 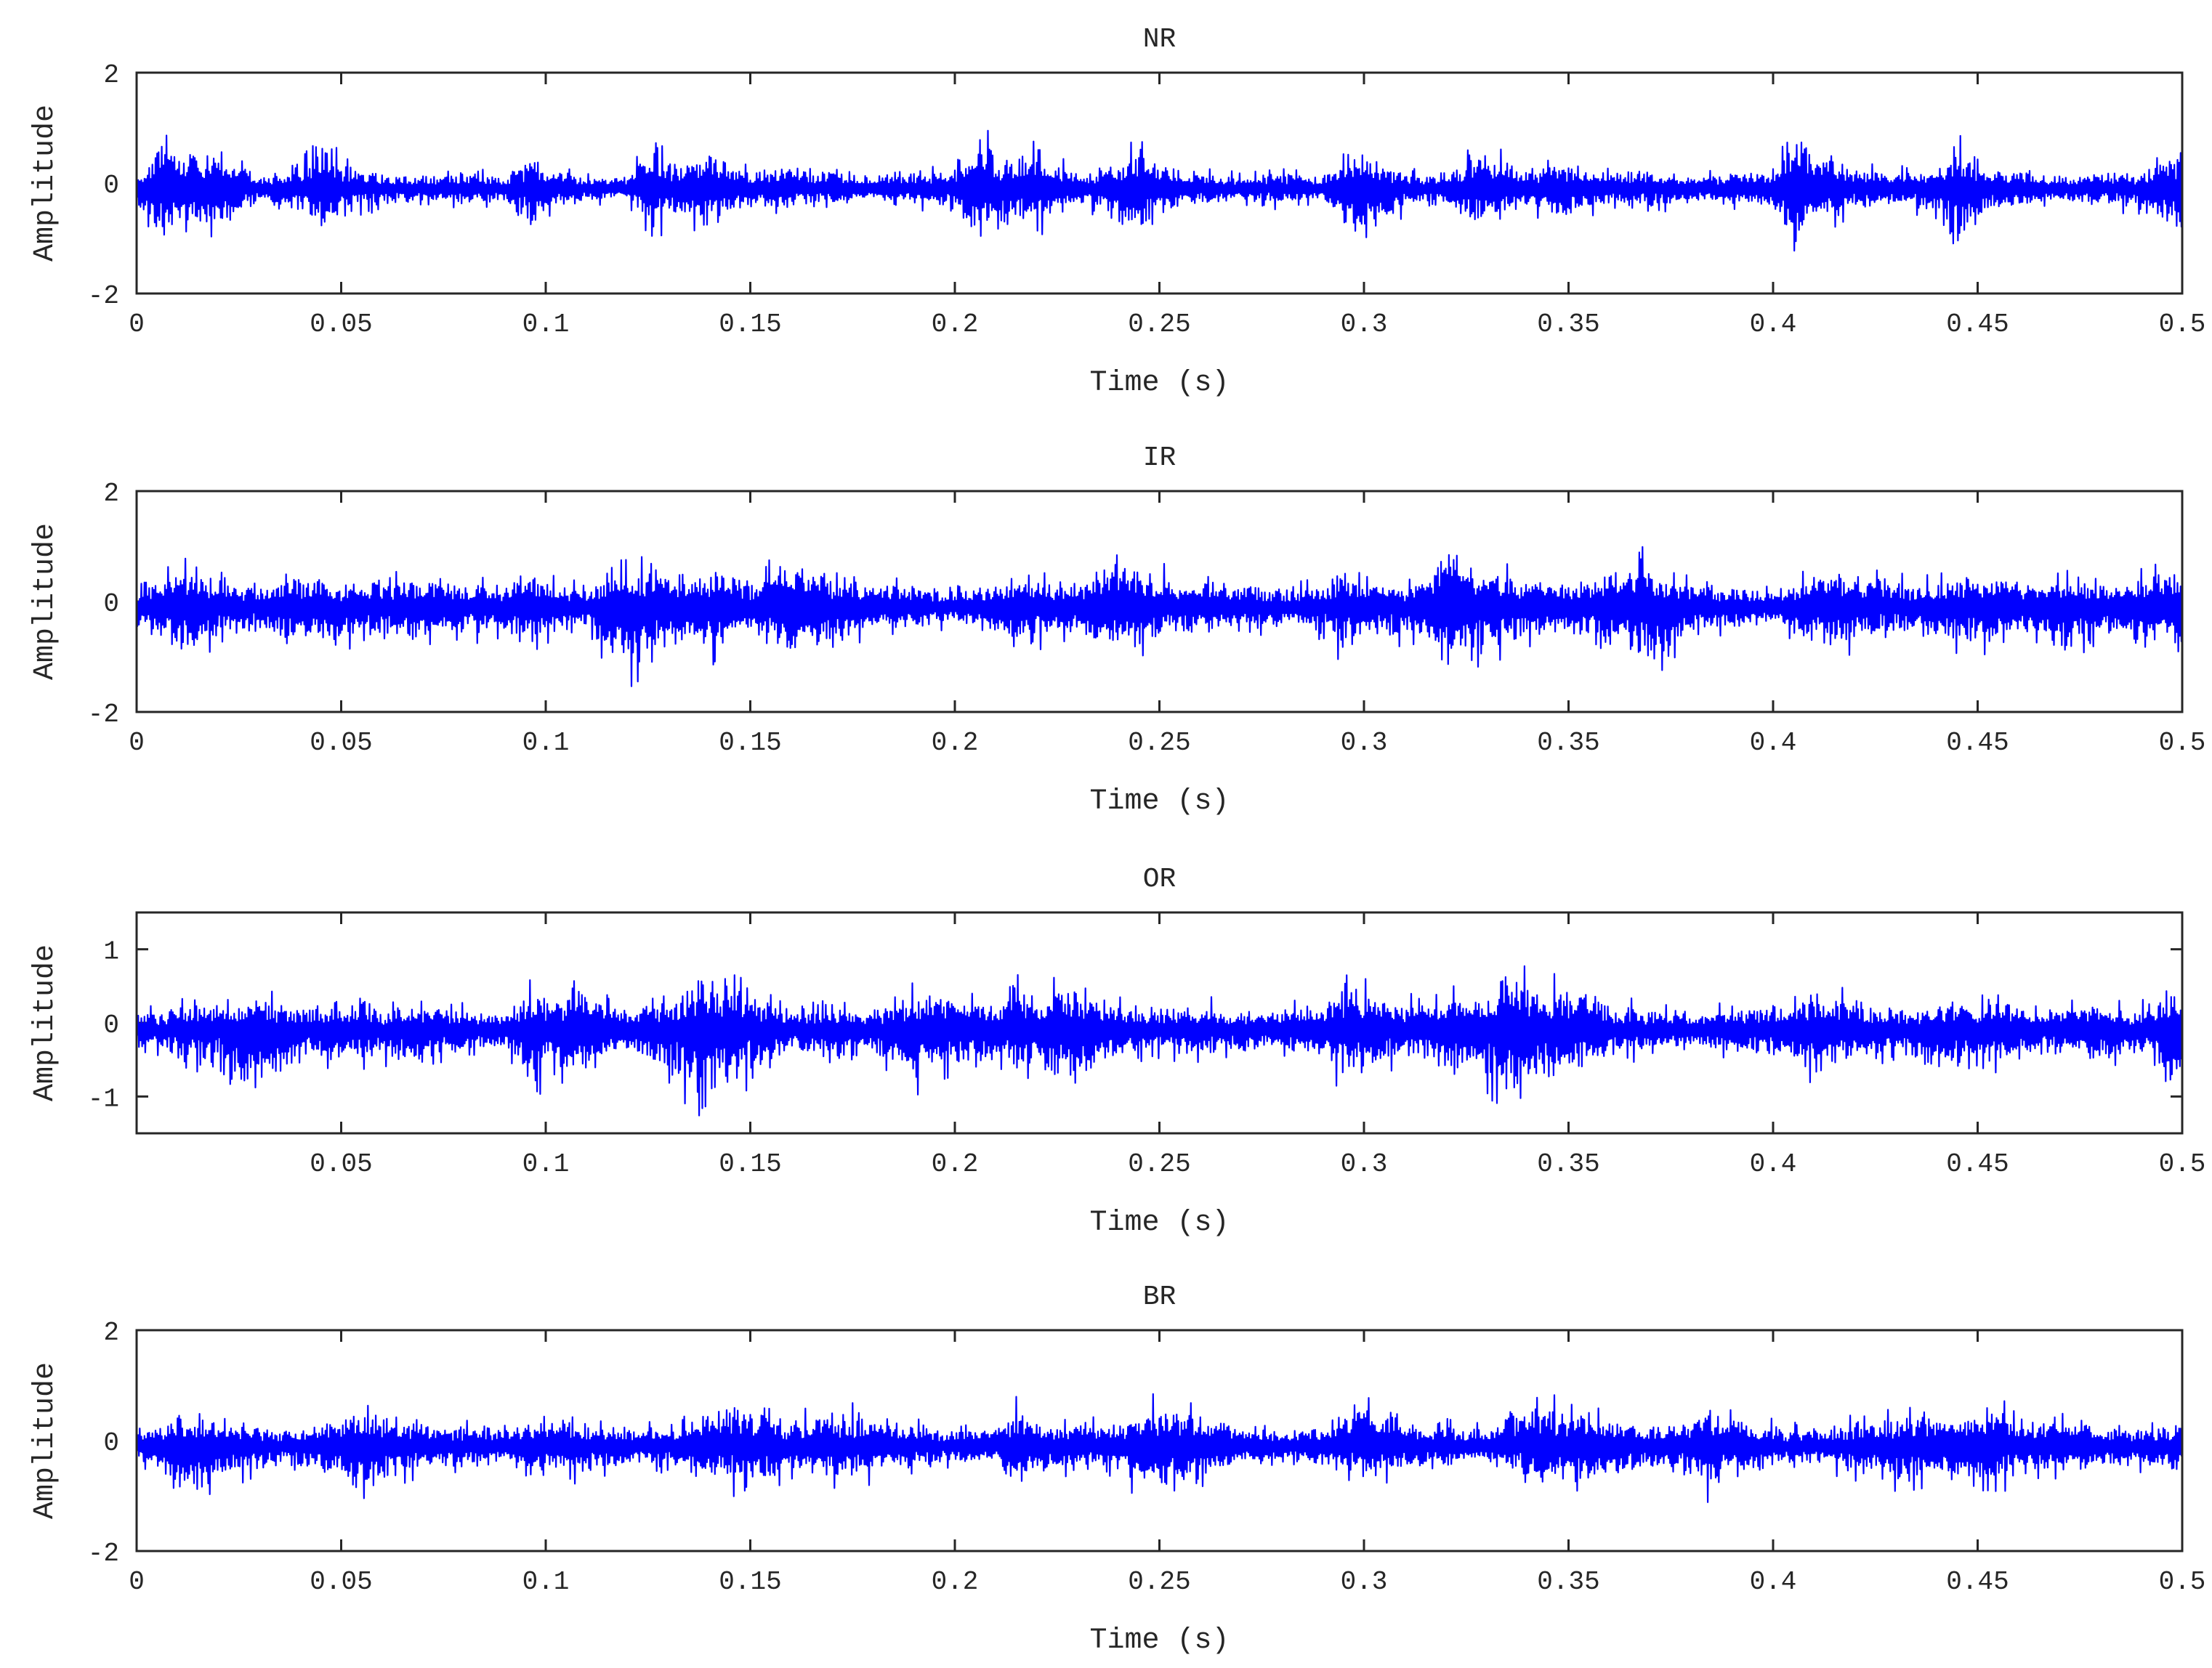 I want to click on signal-trace-ir, so click(x=1159, y=617).